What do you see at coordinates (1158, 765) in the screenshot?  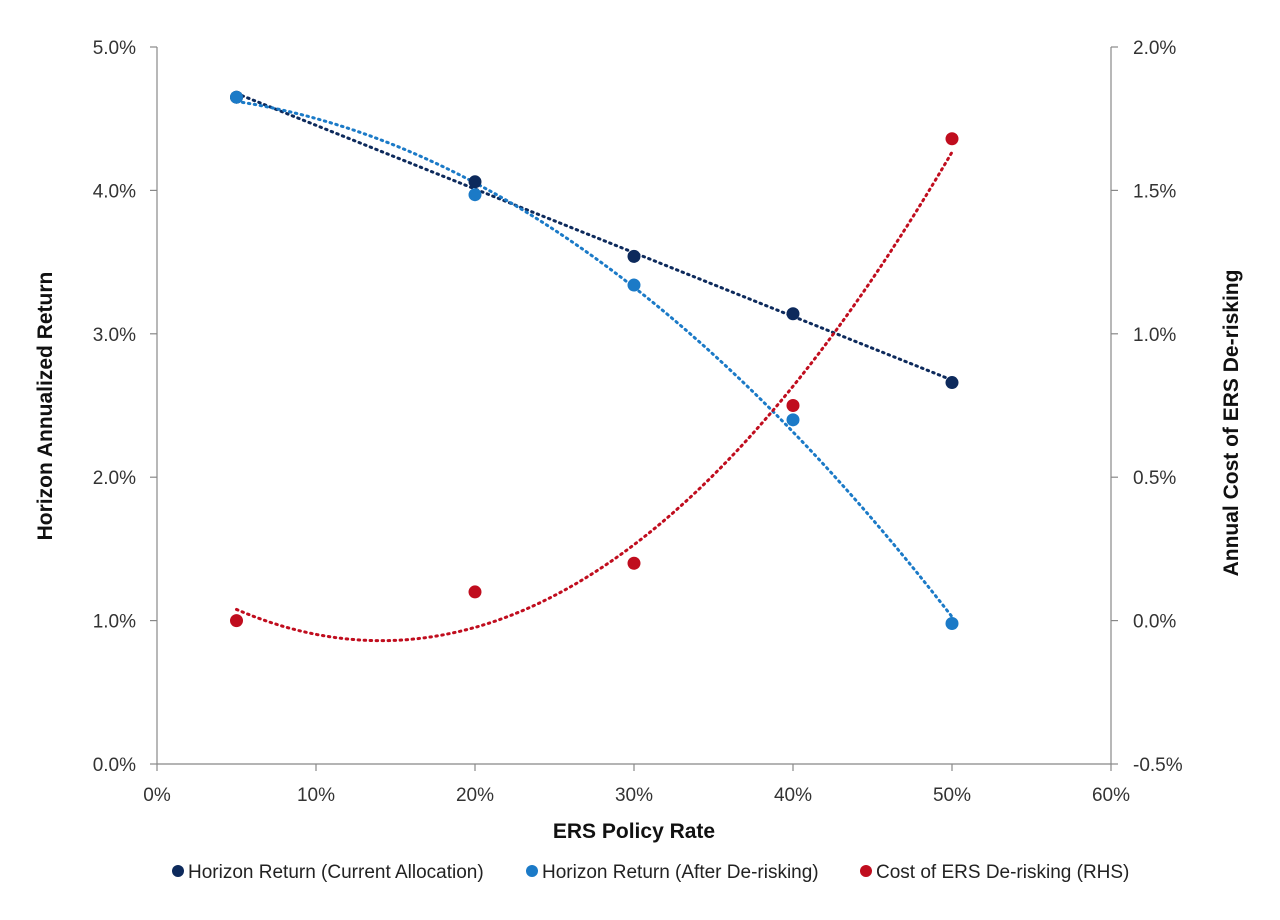 I see `y2-tick-label: -0.5%` at bounding box center [1158, 765].